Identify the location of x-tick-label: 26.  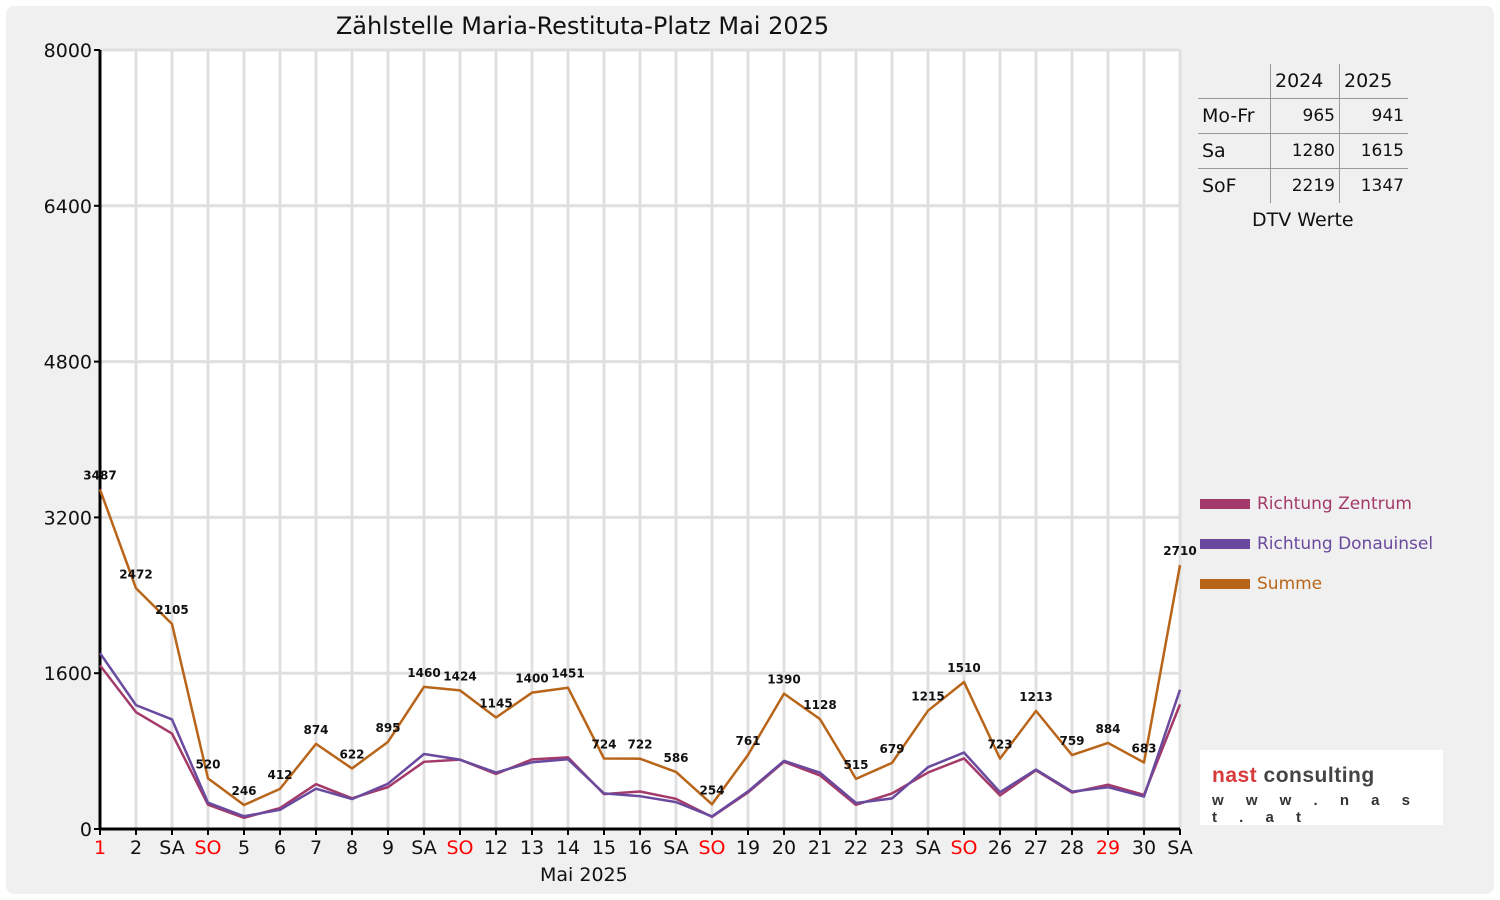
(1000, 848).